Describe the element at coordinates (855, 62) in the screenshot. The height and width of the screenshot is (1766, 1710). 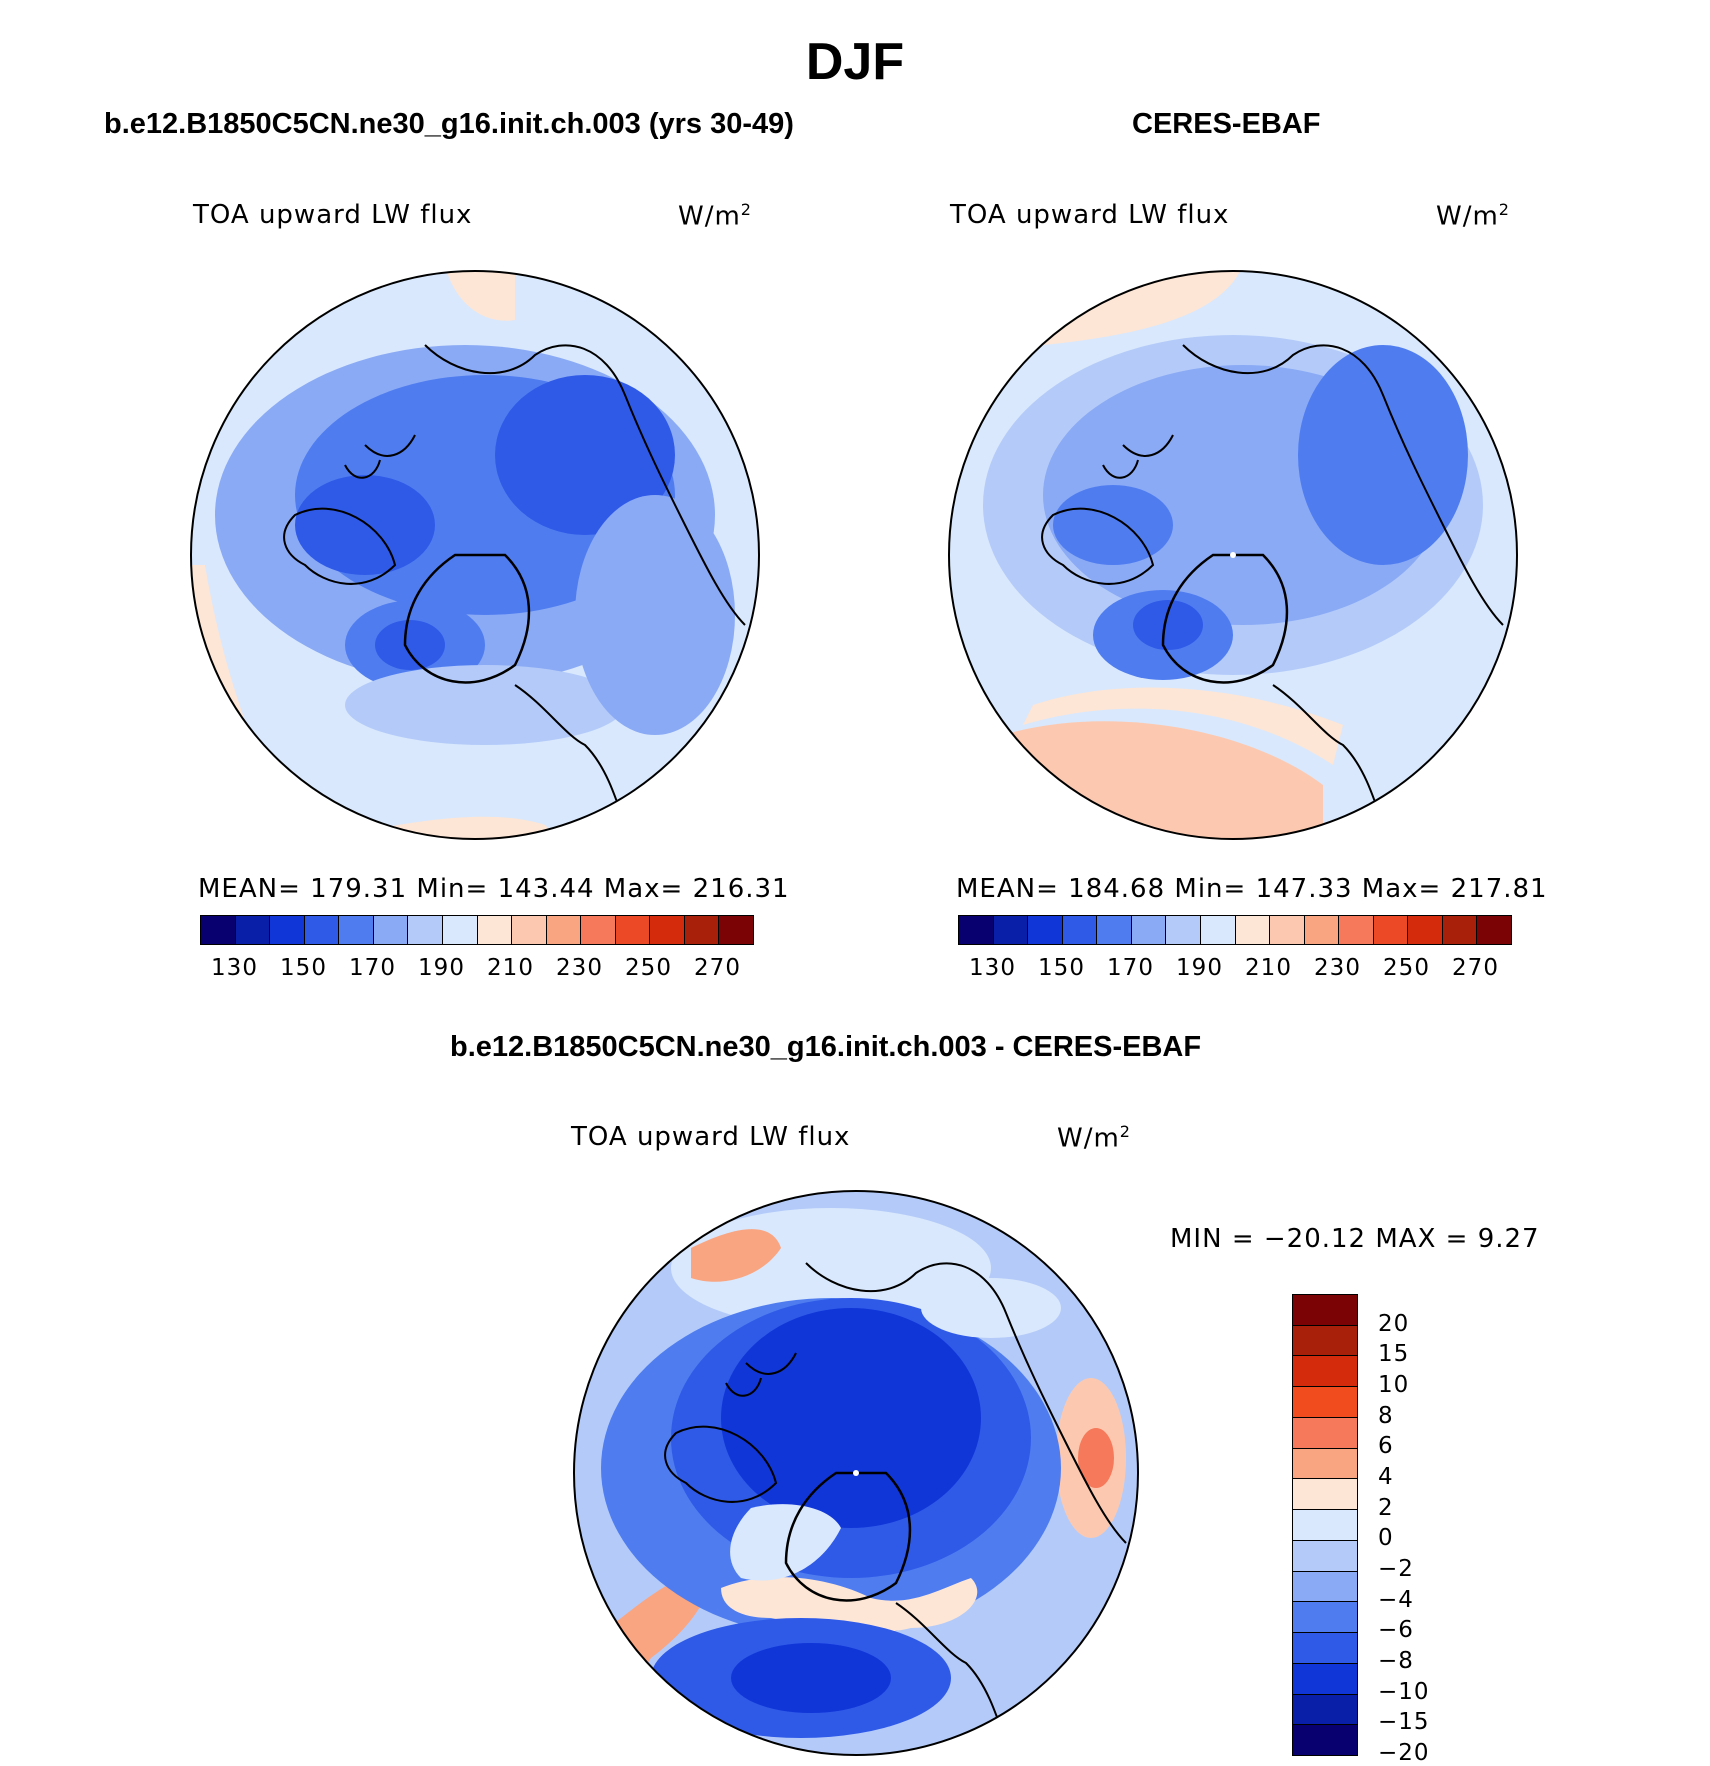
I see `figure-title: DJF` at that location.